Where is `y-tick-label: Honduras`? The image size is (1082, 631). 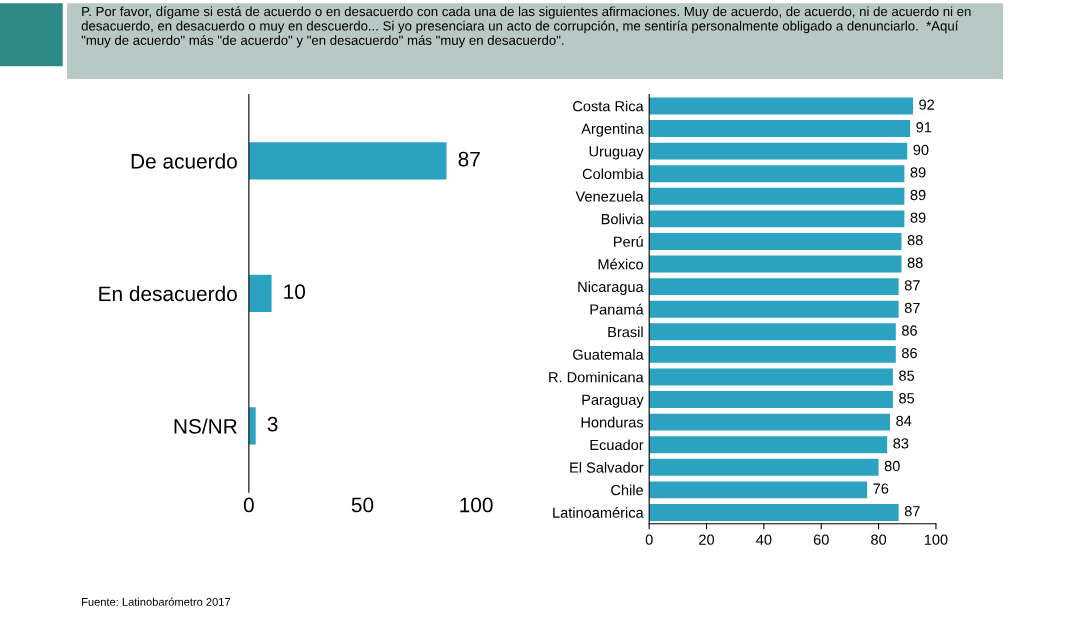 y-tick-label: Honduras is located at coordinates (612, 422).